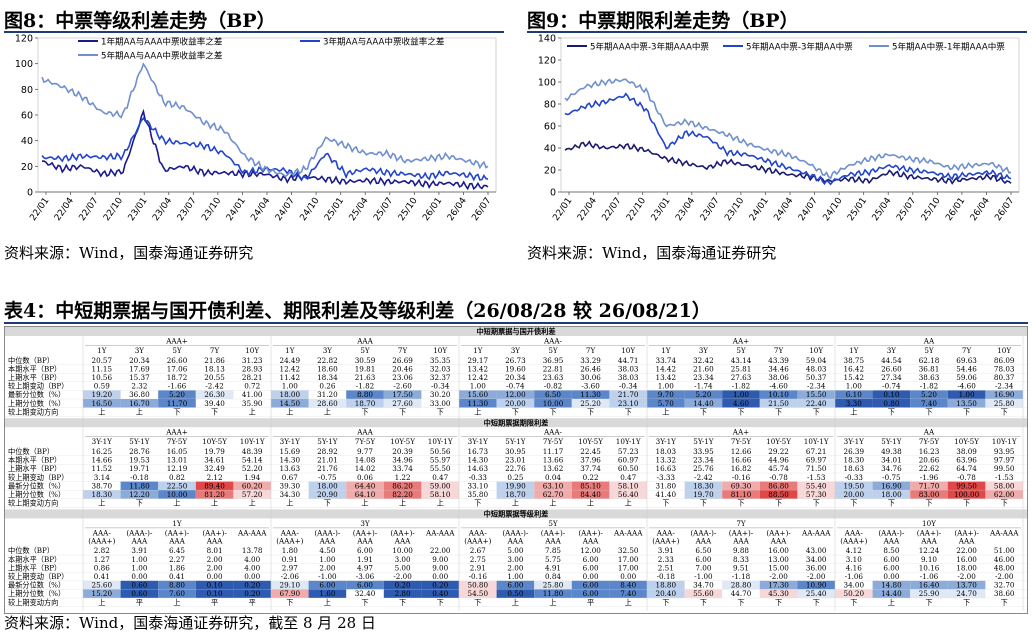  Describe the element at coordinates (929, 567) in the screenshot. I see `table-cell: 10.16` at that location.